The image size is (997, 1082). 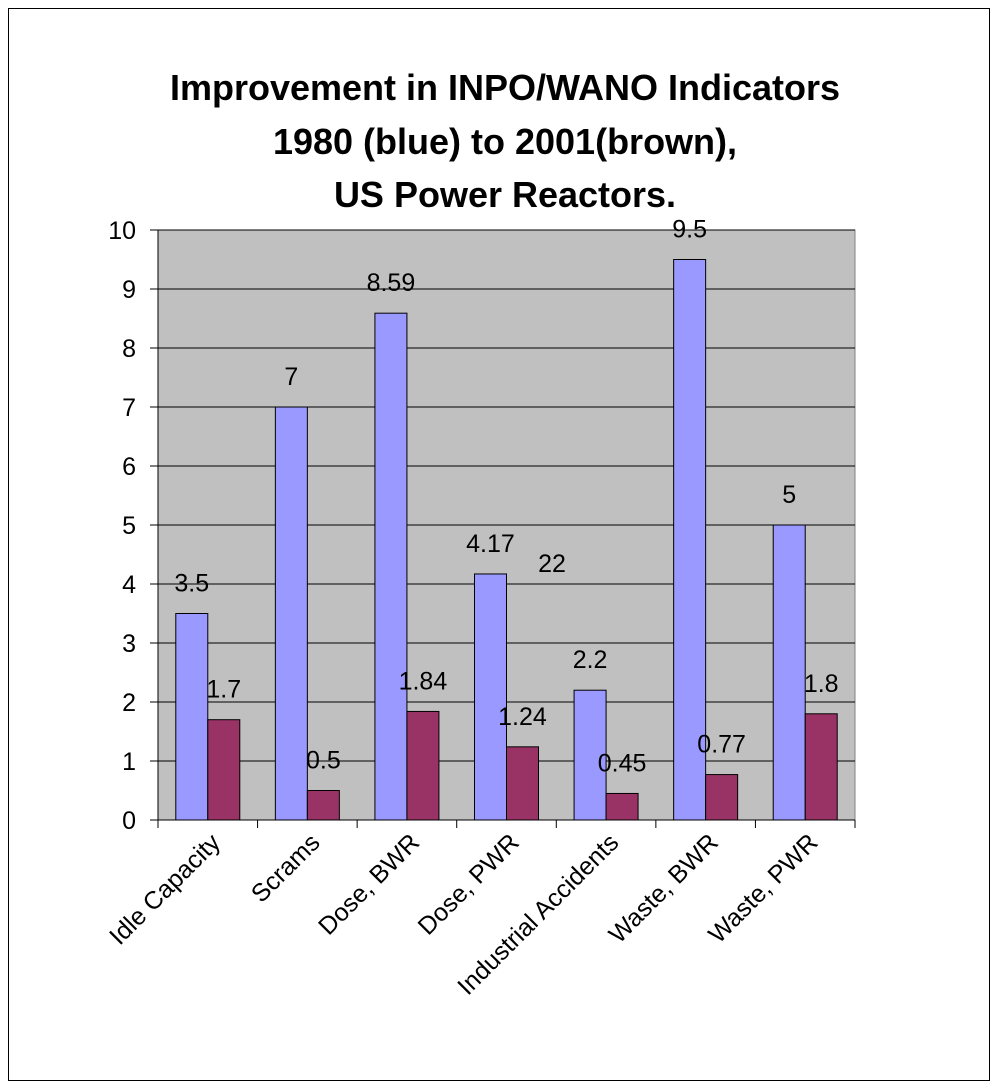 What do you see at coordinates (789, 495) in the screenshot?
I see `data-label: 5` at bounding box center [789, 495].